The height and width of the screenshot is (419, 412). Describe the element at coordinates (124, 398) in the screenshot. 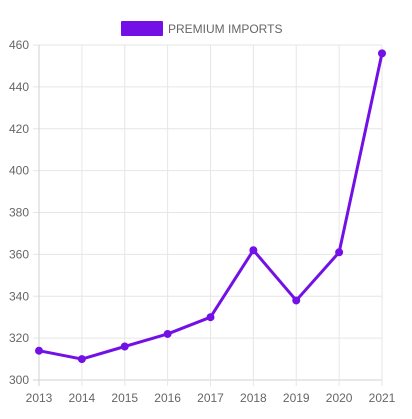

I see `x-tick-label: 2015` at that location.